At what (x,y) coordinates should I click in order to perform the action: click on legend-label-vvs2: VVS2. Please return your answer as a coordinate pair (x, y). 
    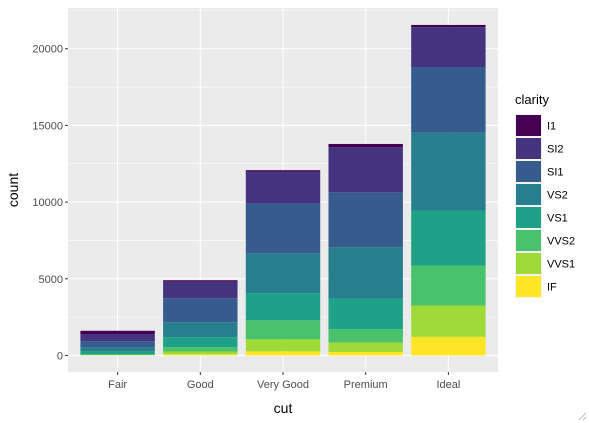
    Looking at the image, I should click on (561, 242).